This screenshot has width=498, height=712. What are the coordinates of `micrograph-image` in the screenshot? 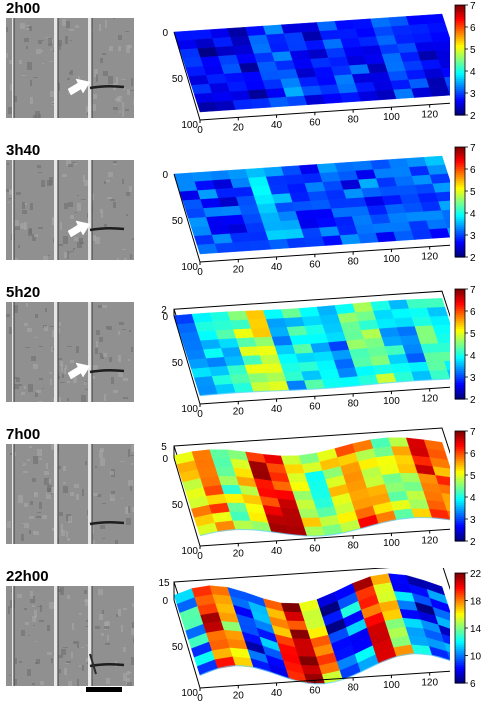 It's located at (70, 494).